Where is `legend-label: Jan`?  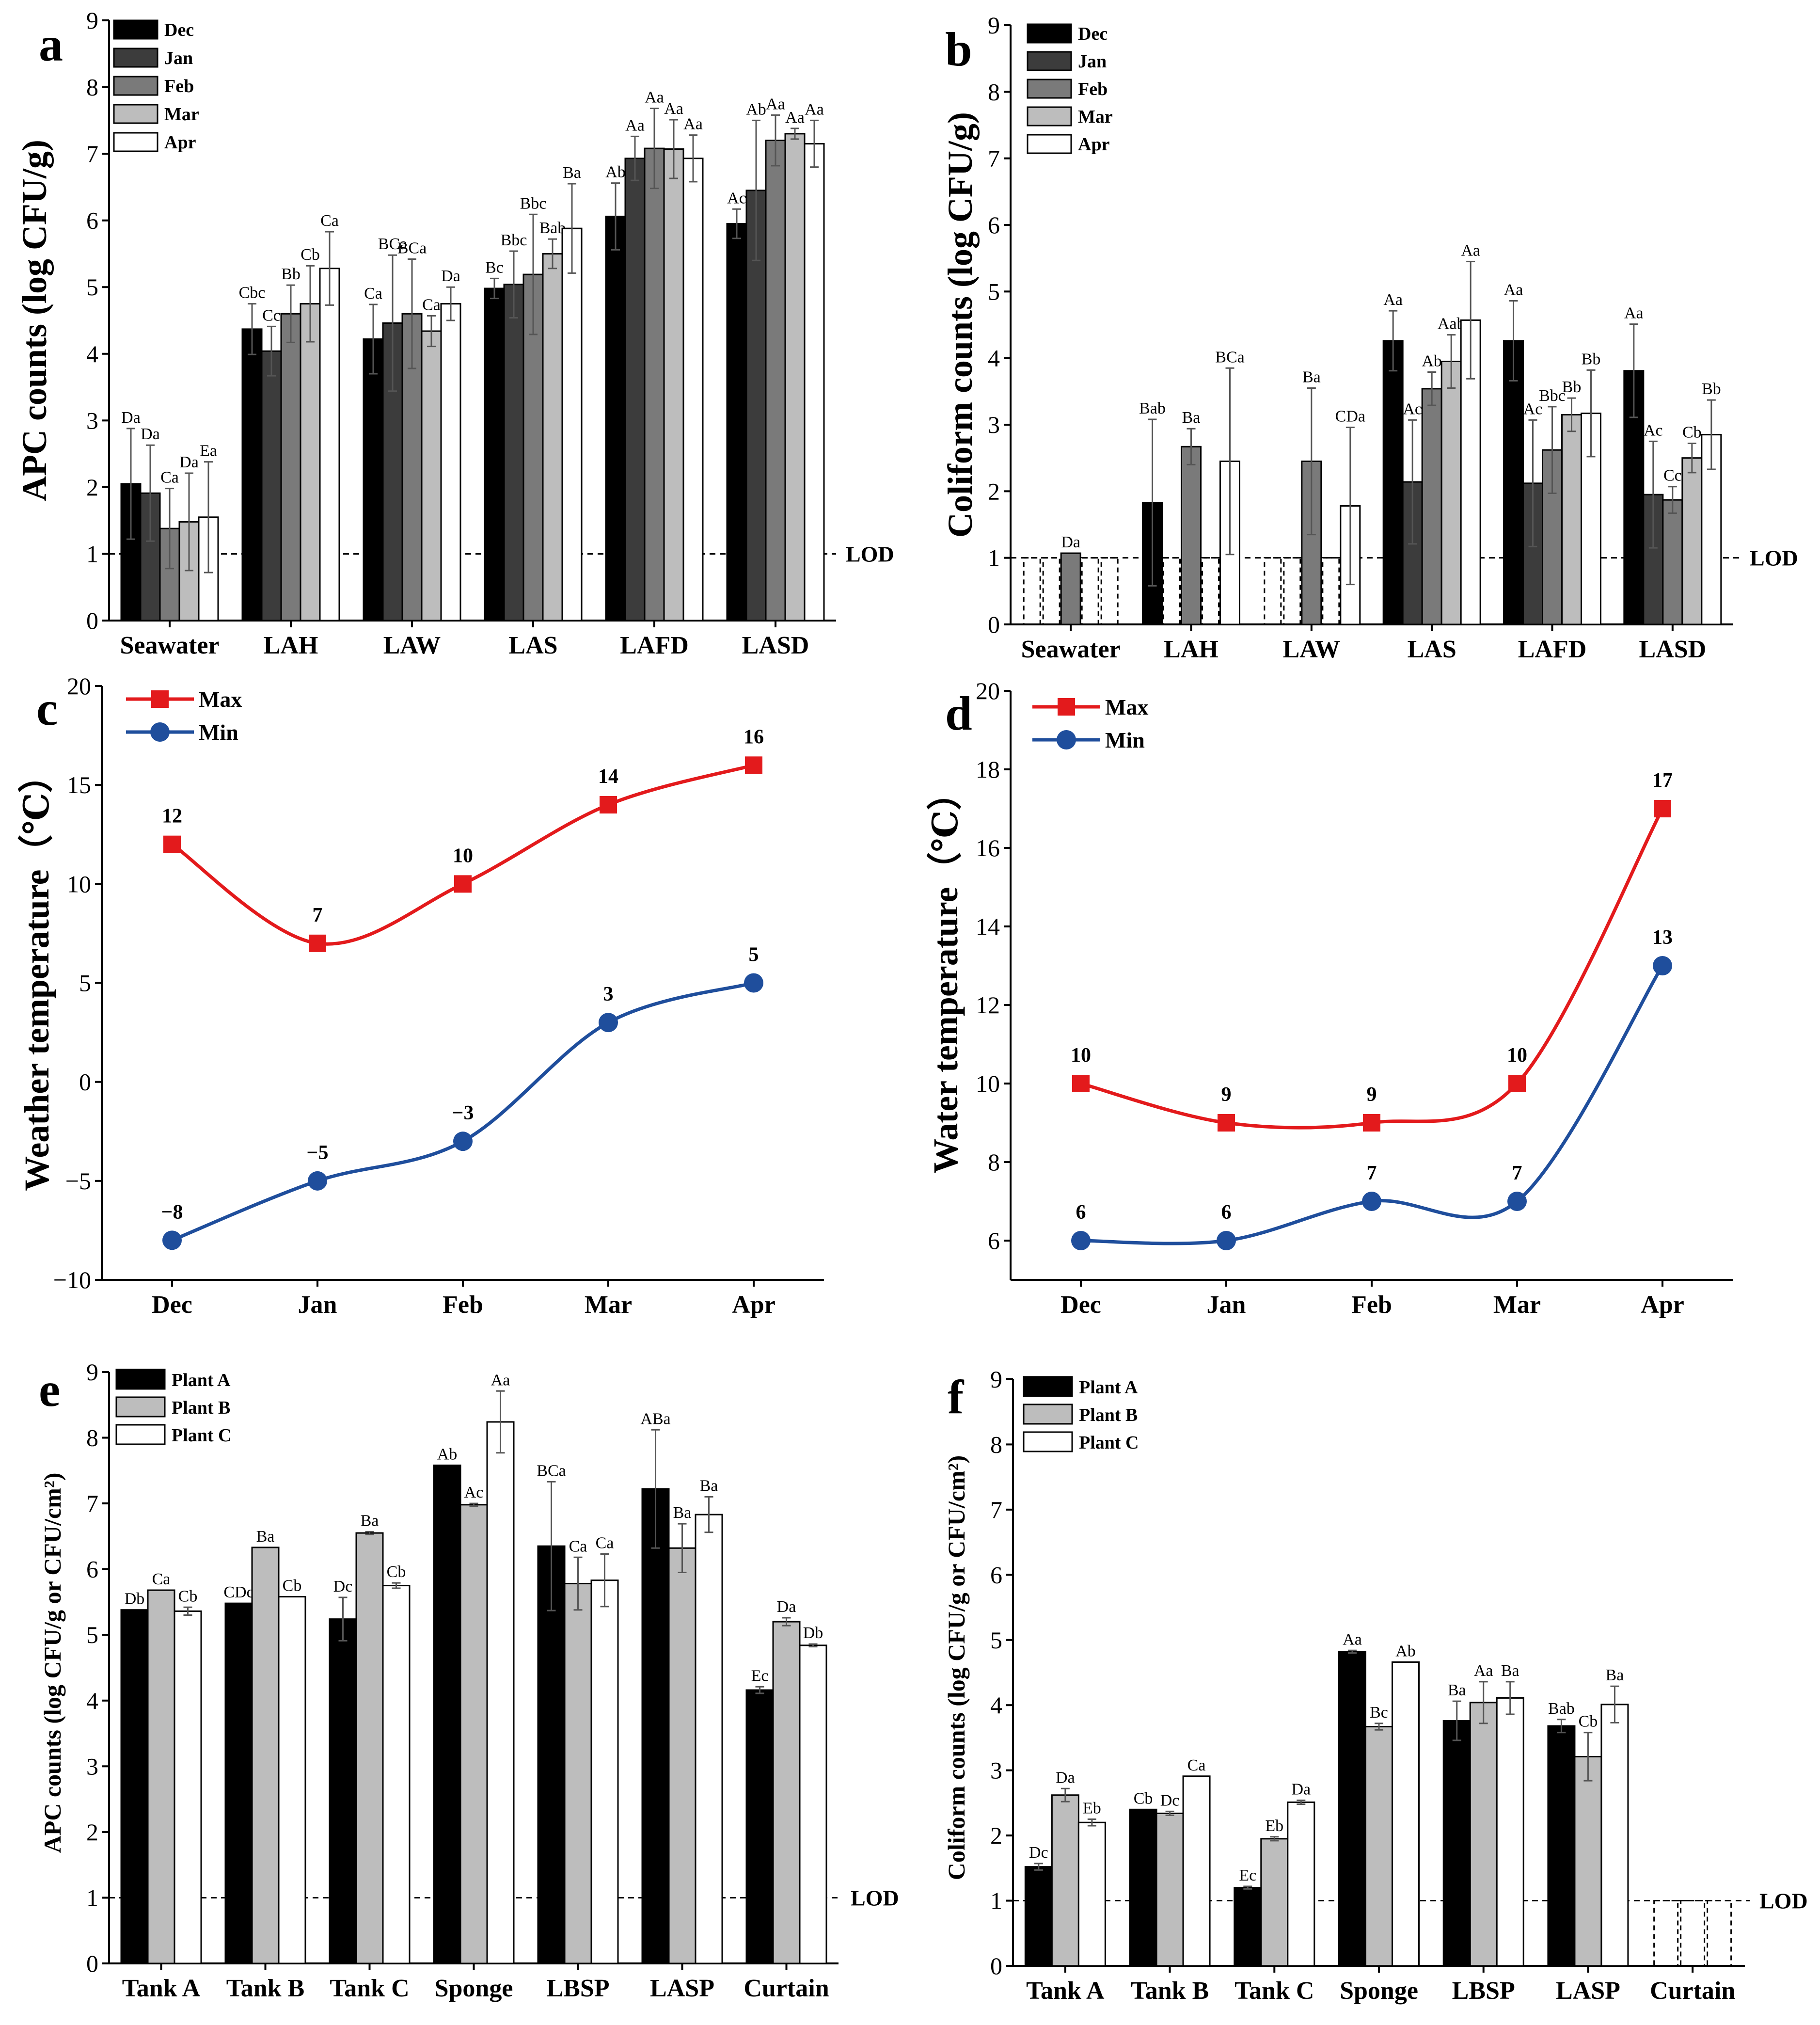 legend-label: Jan is located at coordinates (179, 58).